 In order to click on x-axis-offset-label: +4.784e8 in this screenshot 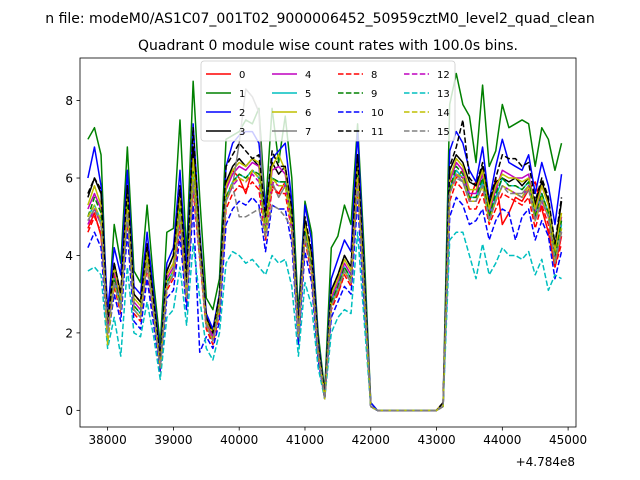, I will do `click(545, 462)`.